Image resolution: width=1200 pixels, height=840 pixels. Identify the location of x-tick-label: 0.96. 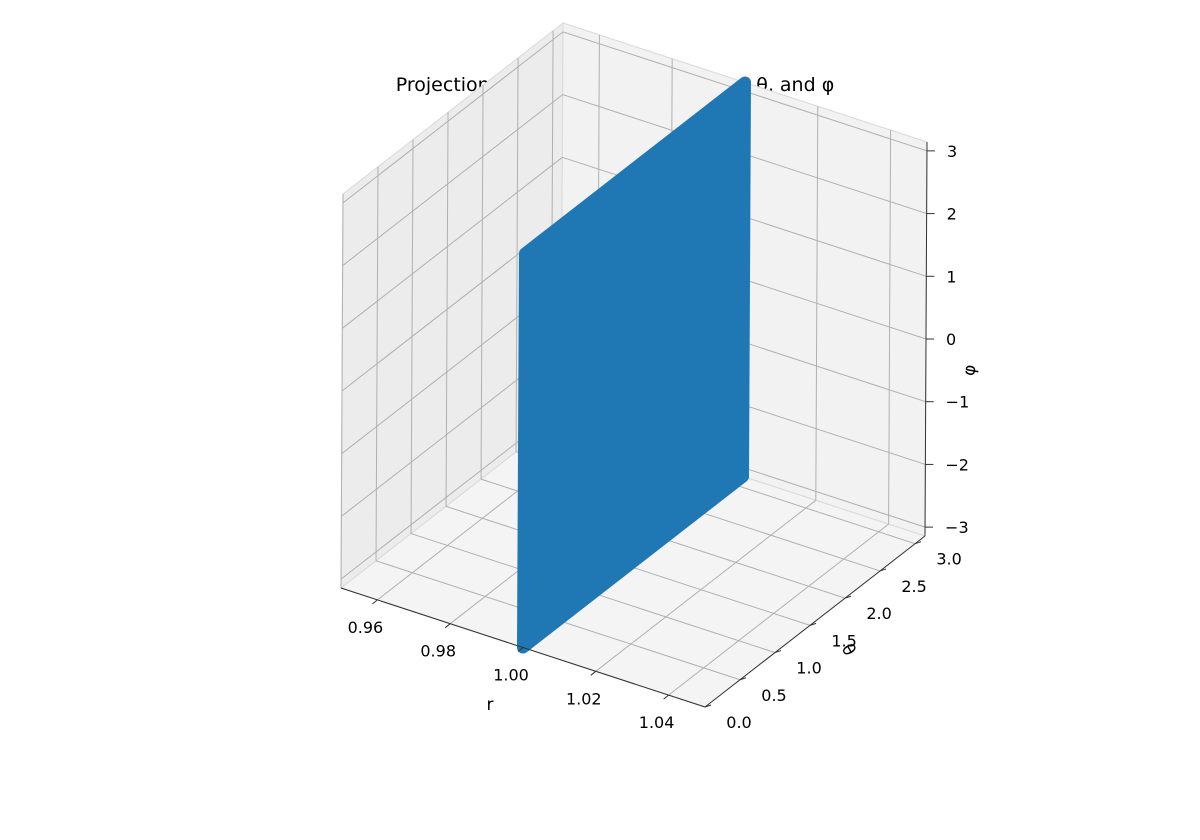
(366, 627).